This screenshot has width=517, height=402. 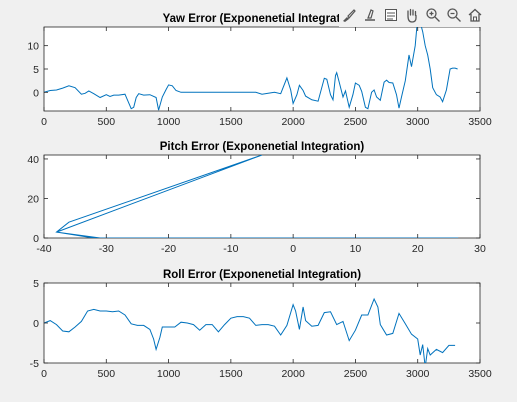 I want to click on pan-button, so click(x=412, y=15).